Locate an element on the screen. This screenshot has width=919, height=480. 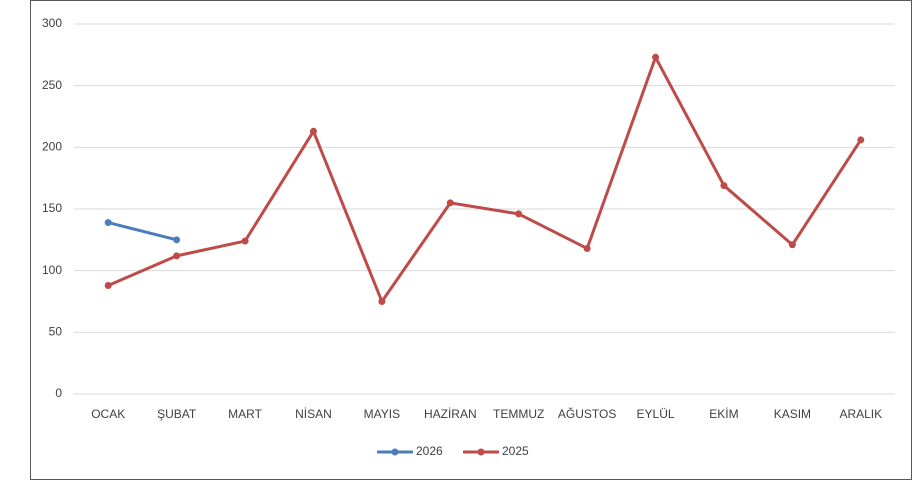
series-line is located at coordinates (142, 231).